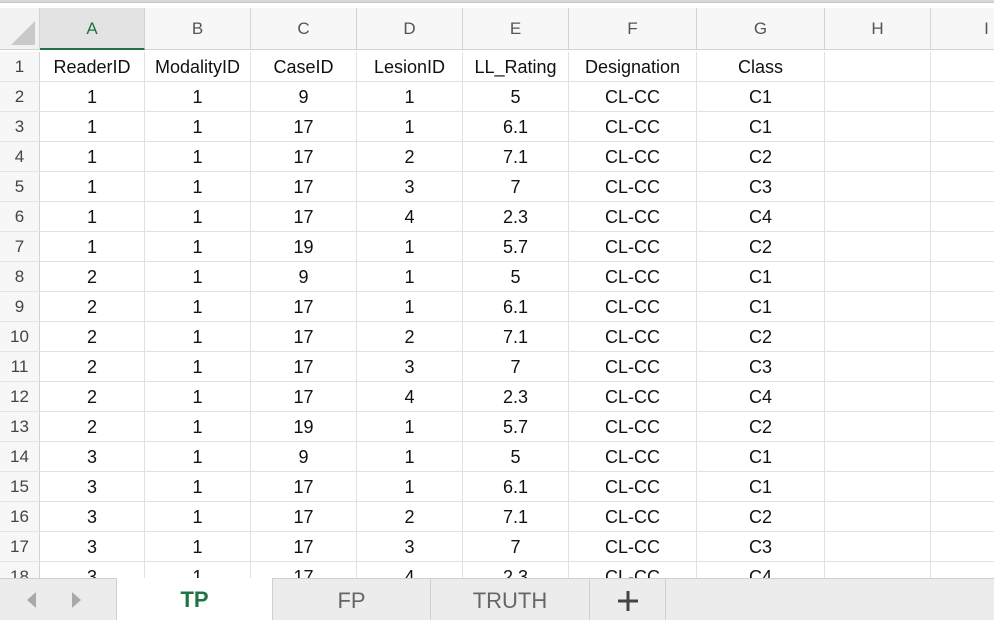 The image size is (994, 623). What do you see at coordinates (352, 599) in the screenshot?
I see `sheet-tab-fp: FP` at bounding box center [352, 599].